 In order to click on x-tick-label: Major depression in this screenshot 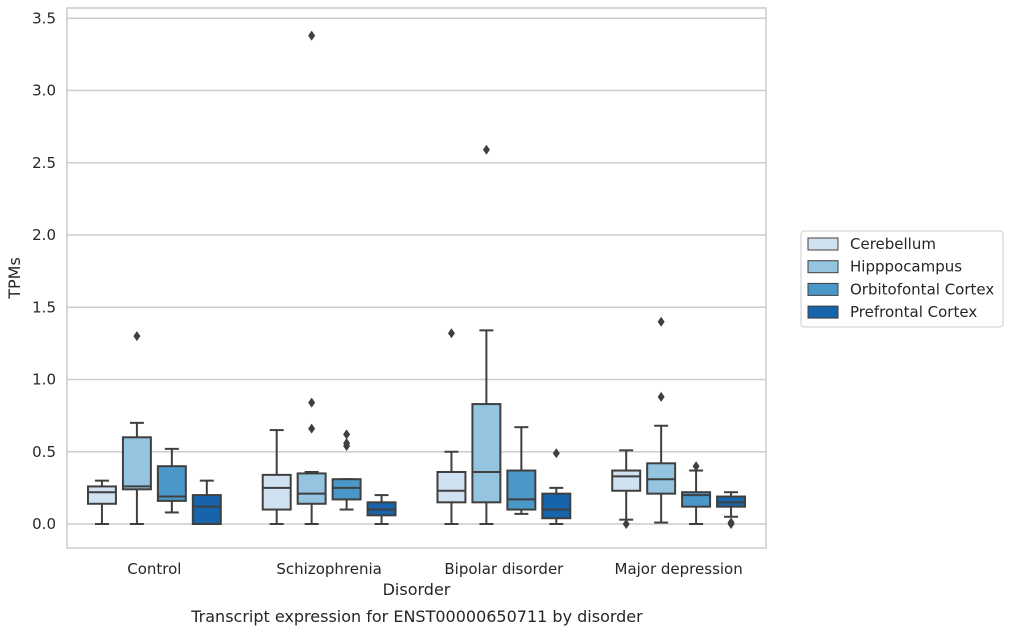, I will do `click(679, 569)`.